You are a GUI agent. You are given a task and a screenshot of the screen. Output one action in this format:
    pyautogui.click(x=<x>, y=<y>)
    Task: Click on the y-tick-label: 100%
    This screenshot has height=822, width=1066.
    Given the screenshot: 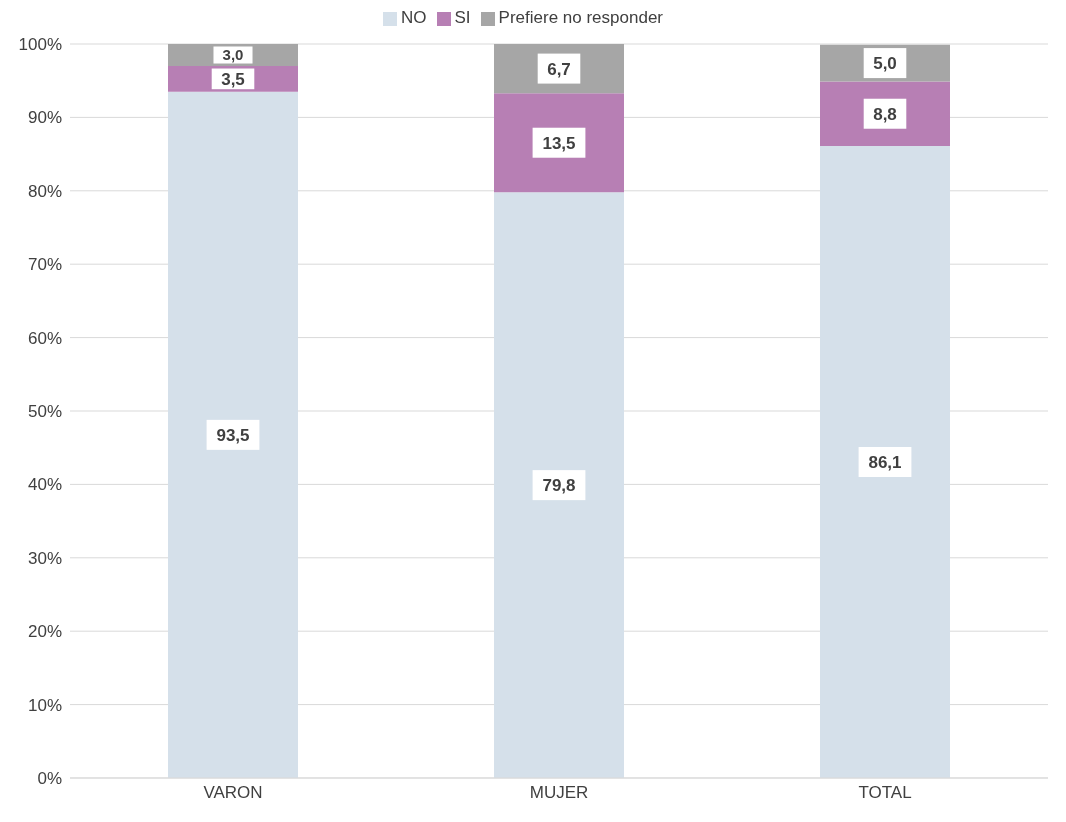 What is the action you would take?
    pyautogui.click(x=40, y=45)
    